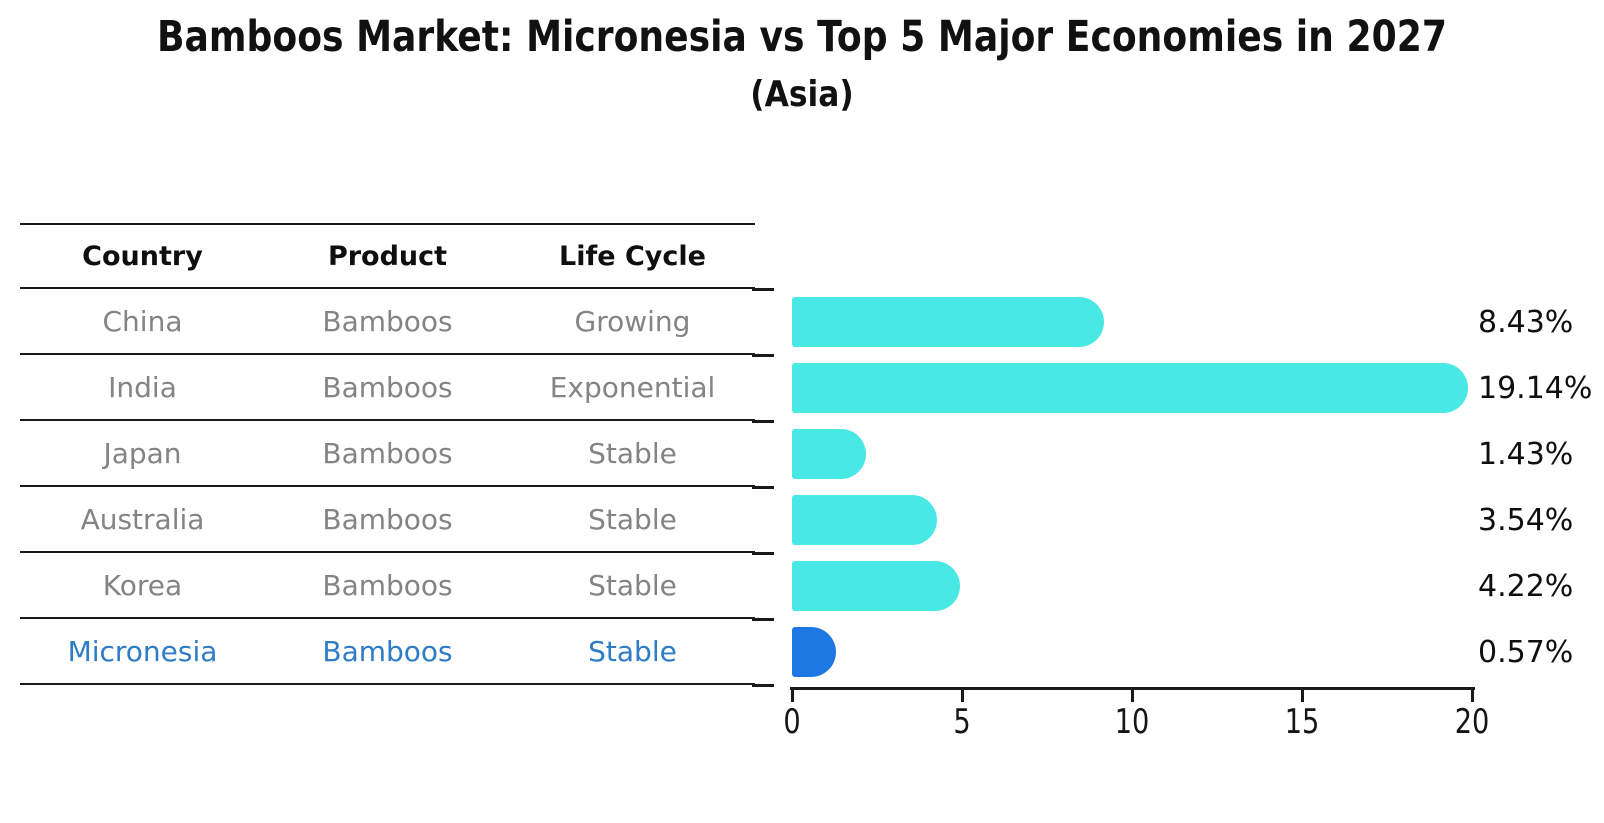 The image size is (1604, 823). I want to click on table-row-japan: Japan Bamboos Stable, so click(387, 454).